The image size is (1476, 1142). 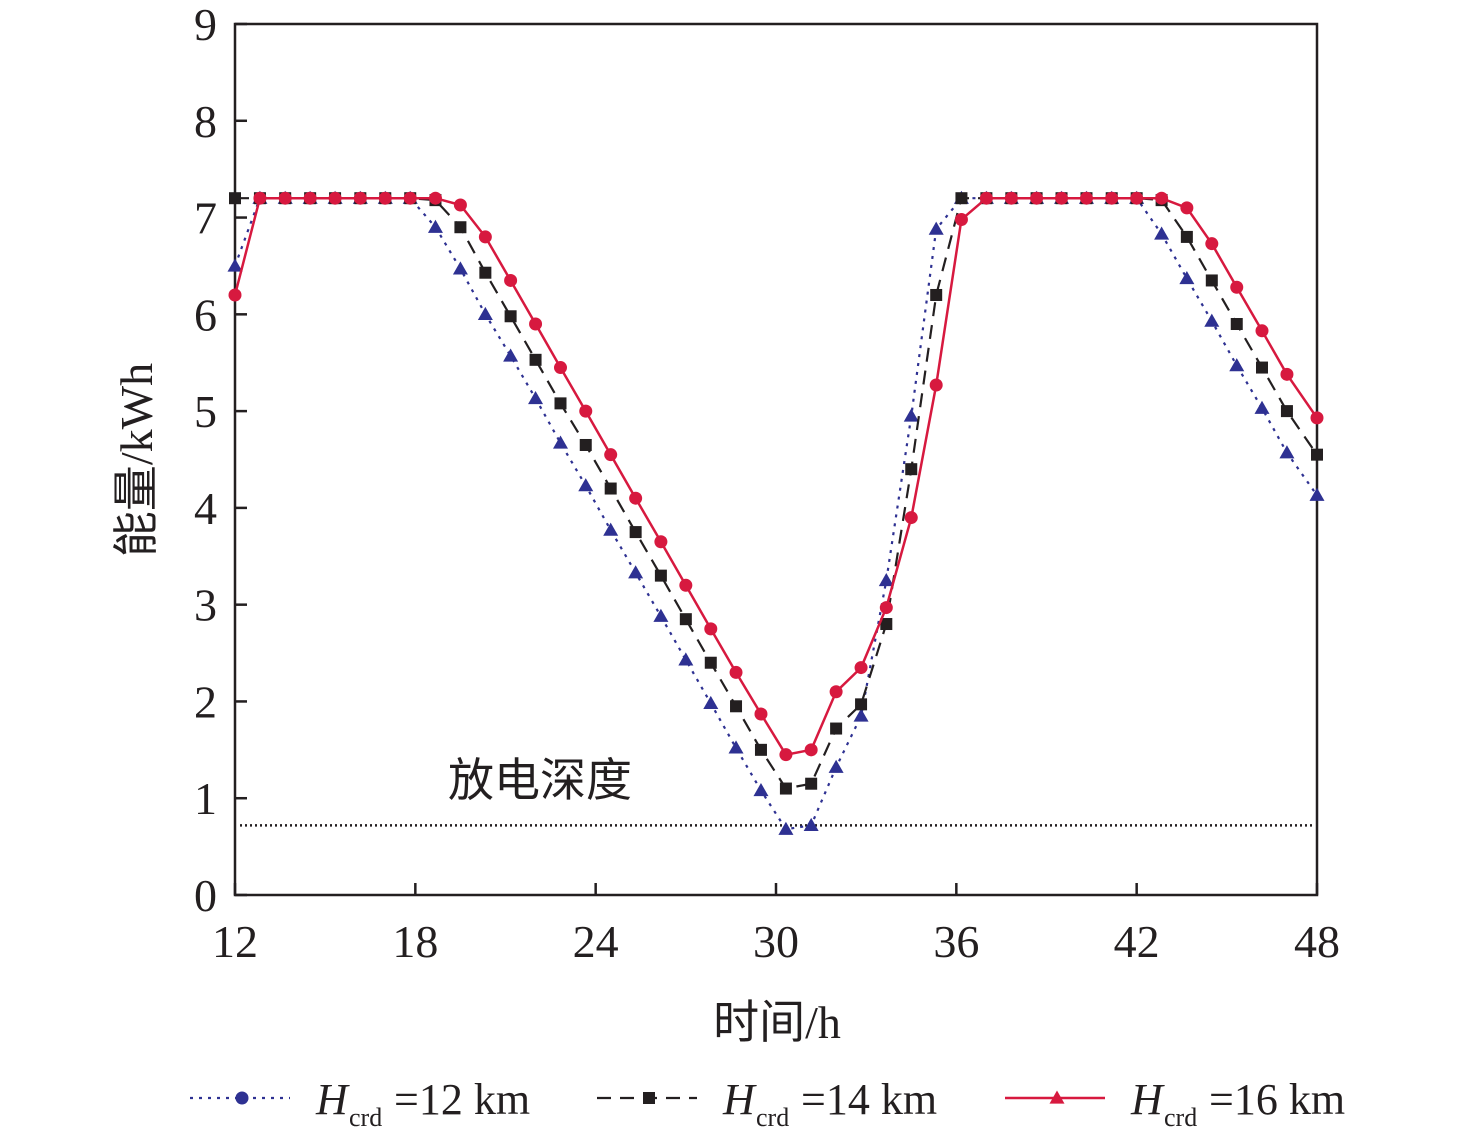 I want to click on y-tick-label: 6, so click(x=205, y=314).